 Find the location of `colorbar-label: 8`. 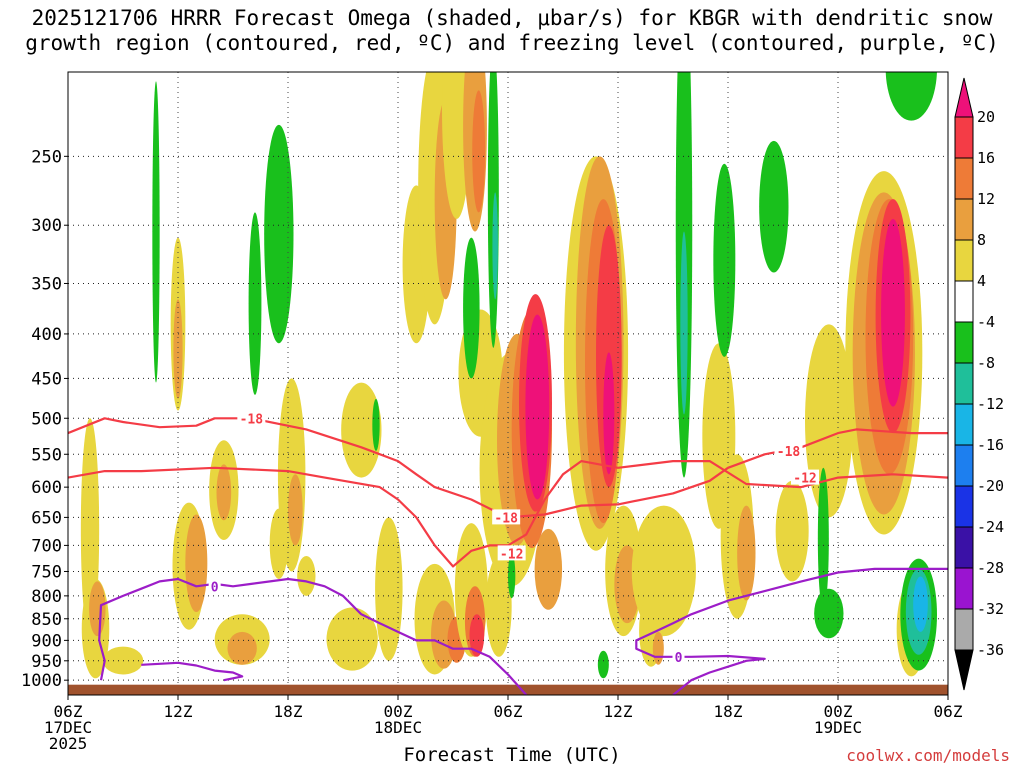

colorbar-label: 8 is located at coordinates (981, 240).